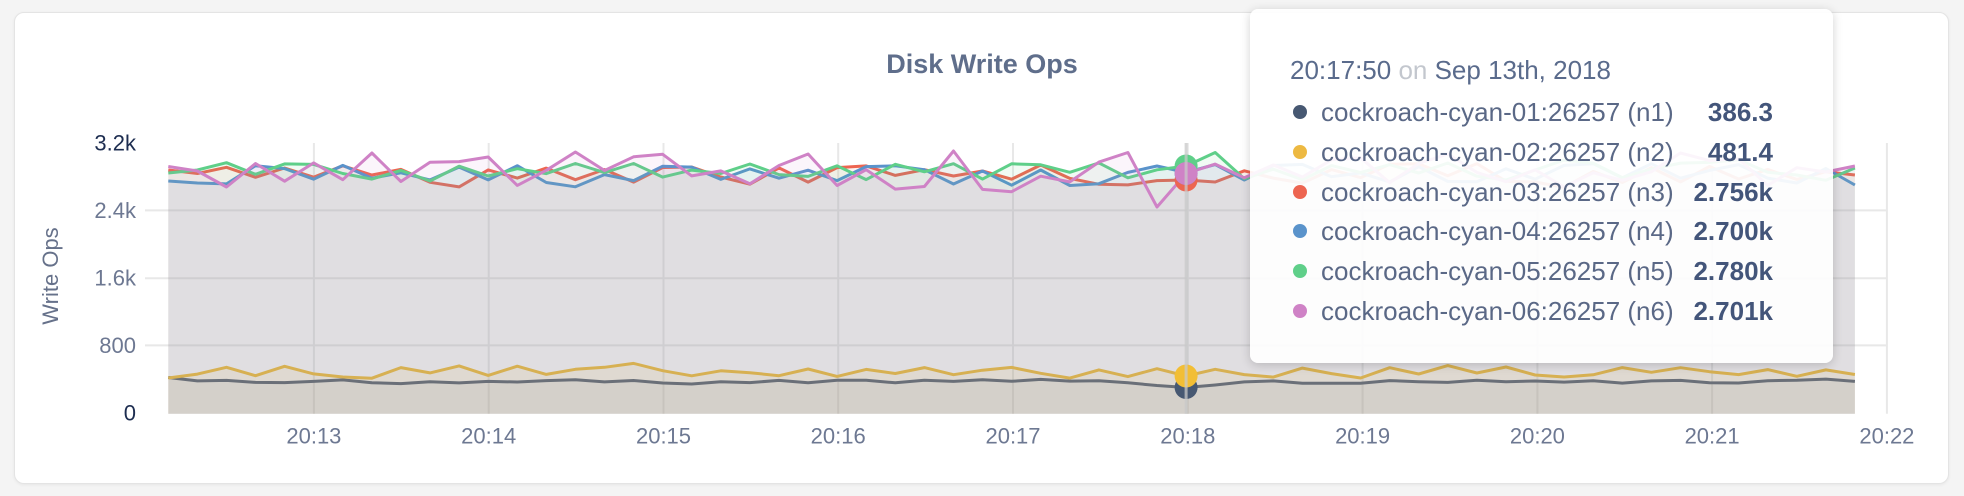 Image resolution: width=1964 pixels, height=496 pixels. I want to click on svg-text: 20:16, so click(838, 436).